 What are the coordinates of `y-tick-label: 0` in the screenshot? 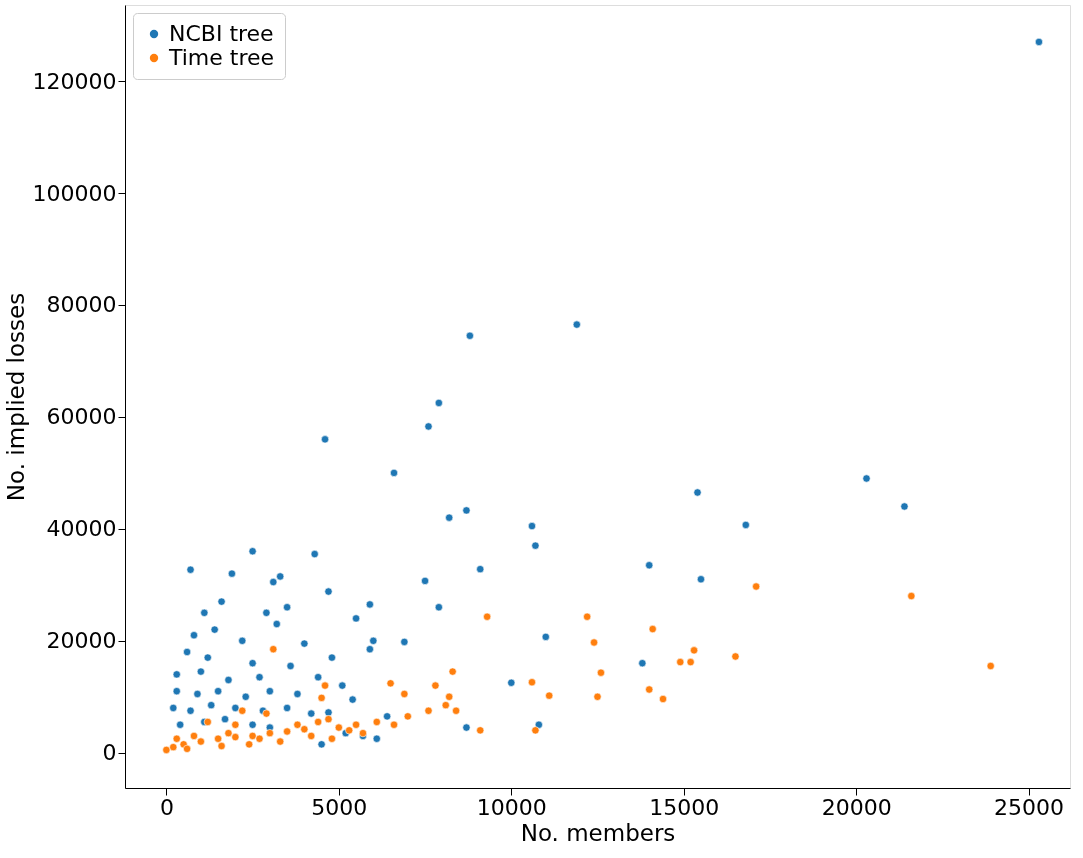 It's located at (109, 753).